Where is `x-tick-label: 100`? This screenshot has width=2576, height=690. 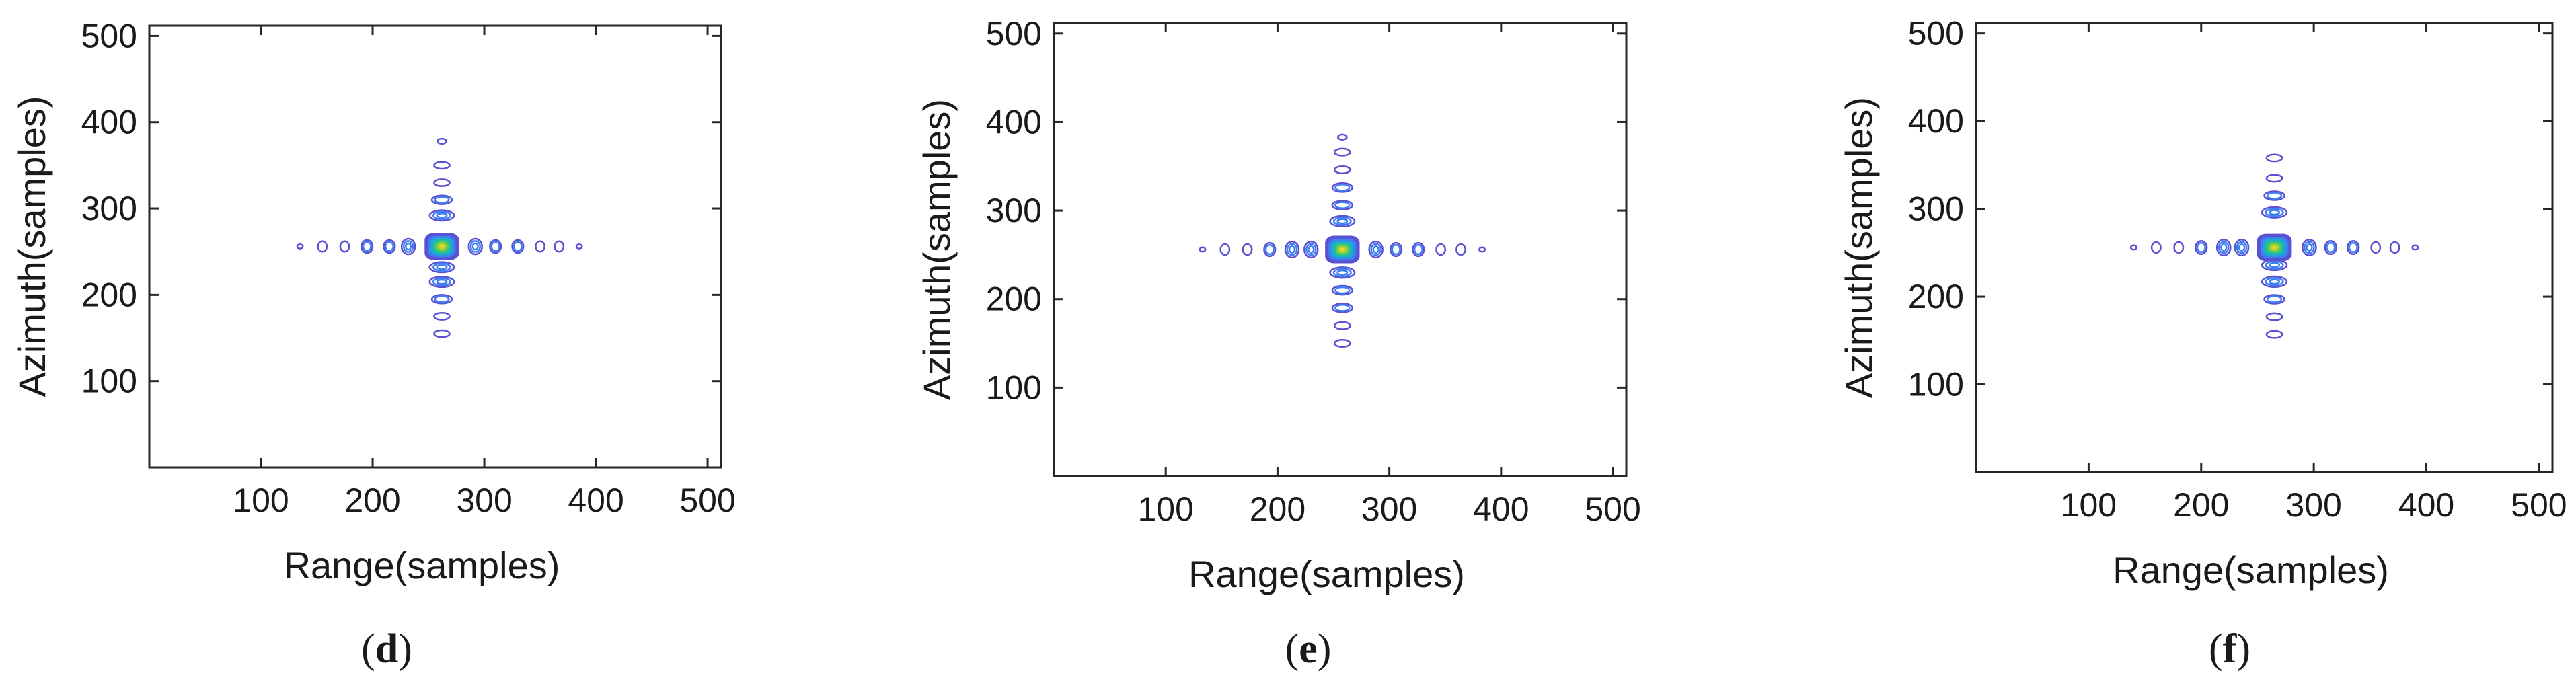 x-tick-label: 100 is located at coordinates (1165, 509).